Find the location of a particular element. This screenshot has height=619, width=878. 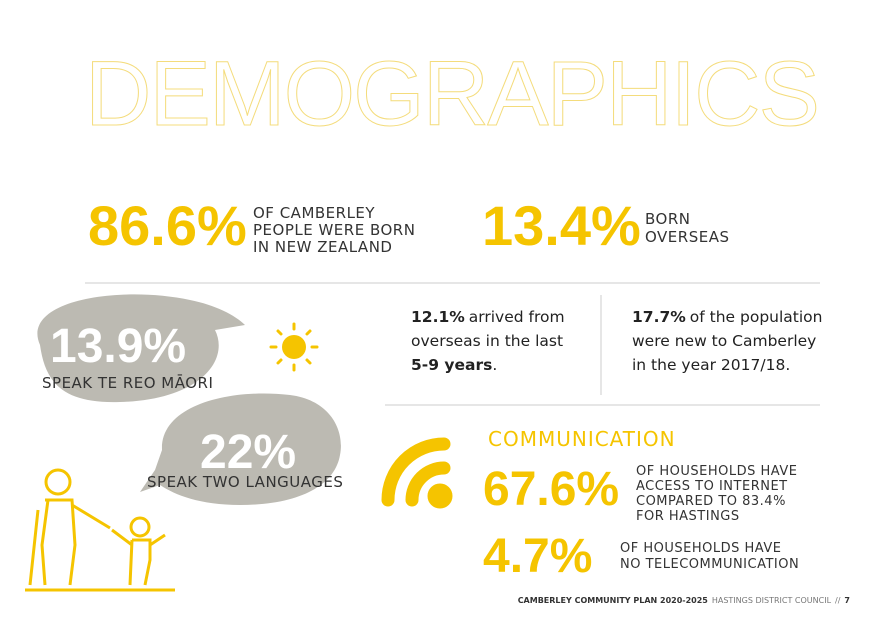

figure: 22% is located at coordinates (248, 452).